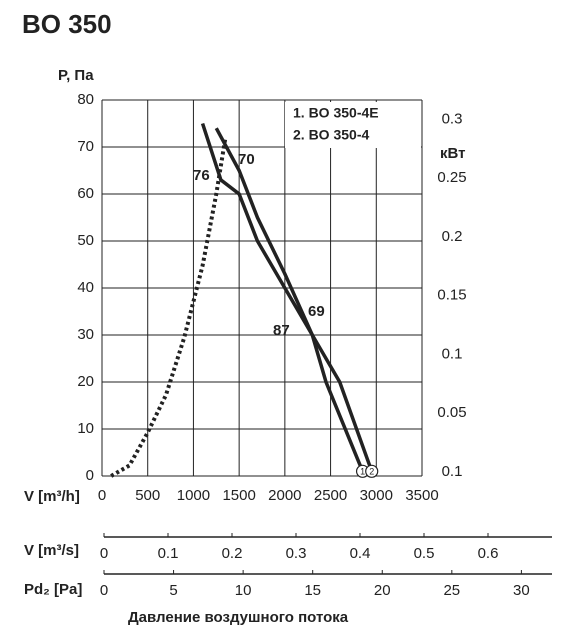 The height and width of the screenshot is (640, 561). What do you see at coordinates (51, 550) in the screenshot?
I see `flow-scale-label: V [m³/s]` at bounding box center [51, 550].